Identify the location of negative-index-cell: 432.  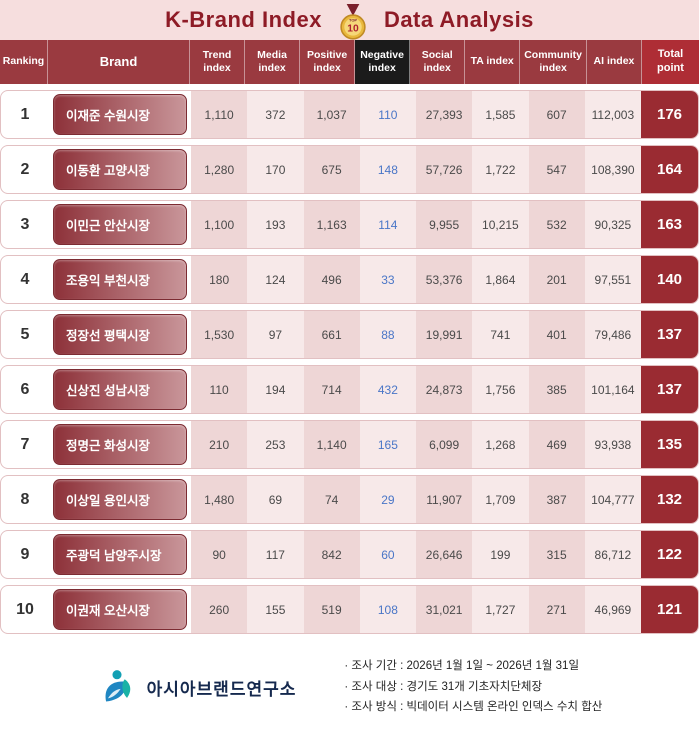
(387, 389).